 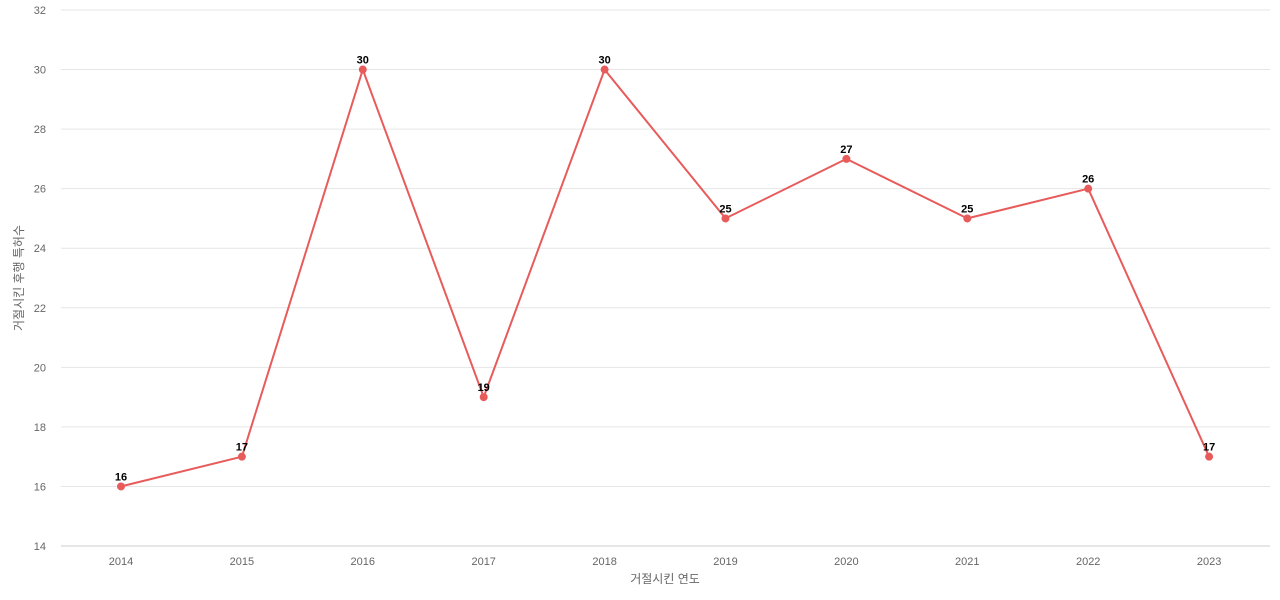 What do you see at coordinates (40, 190) in the screenshot?
I see `y-tick-label: 26` at bounding box center [40, 190].